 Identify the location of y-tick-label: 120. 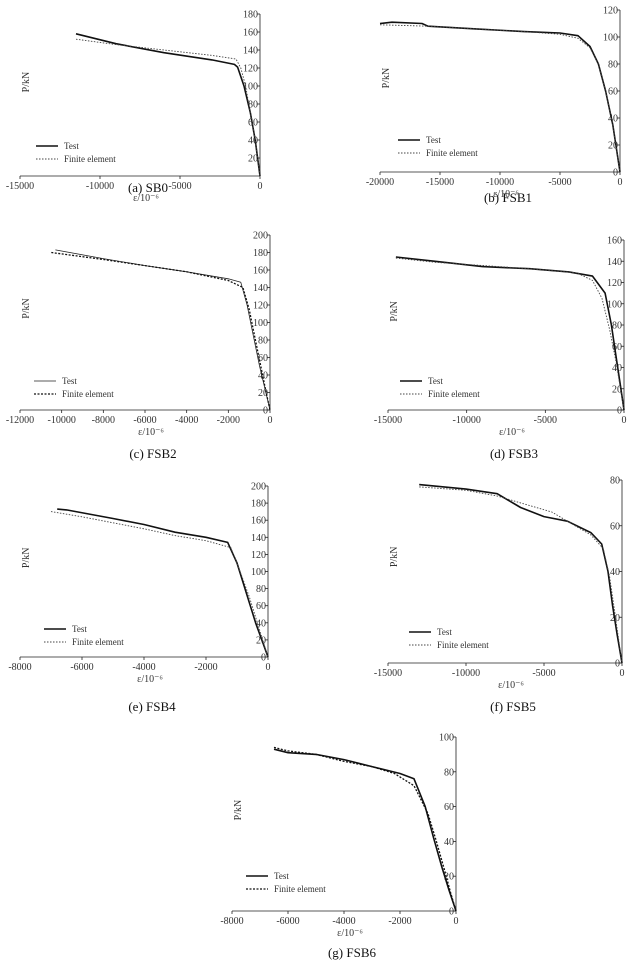
(250, 69).